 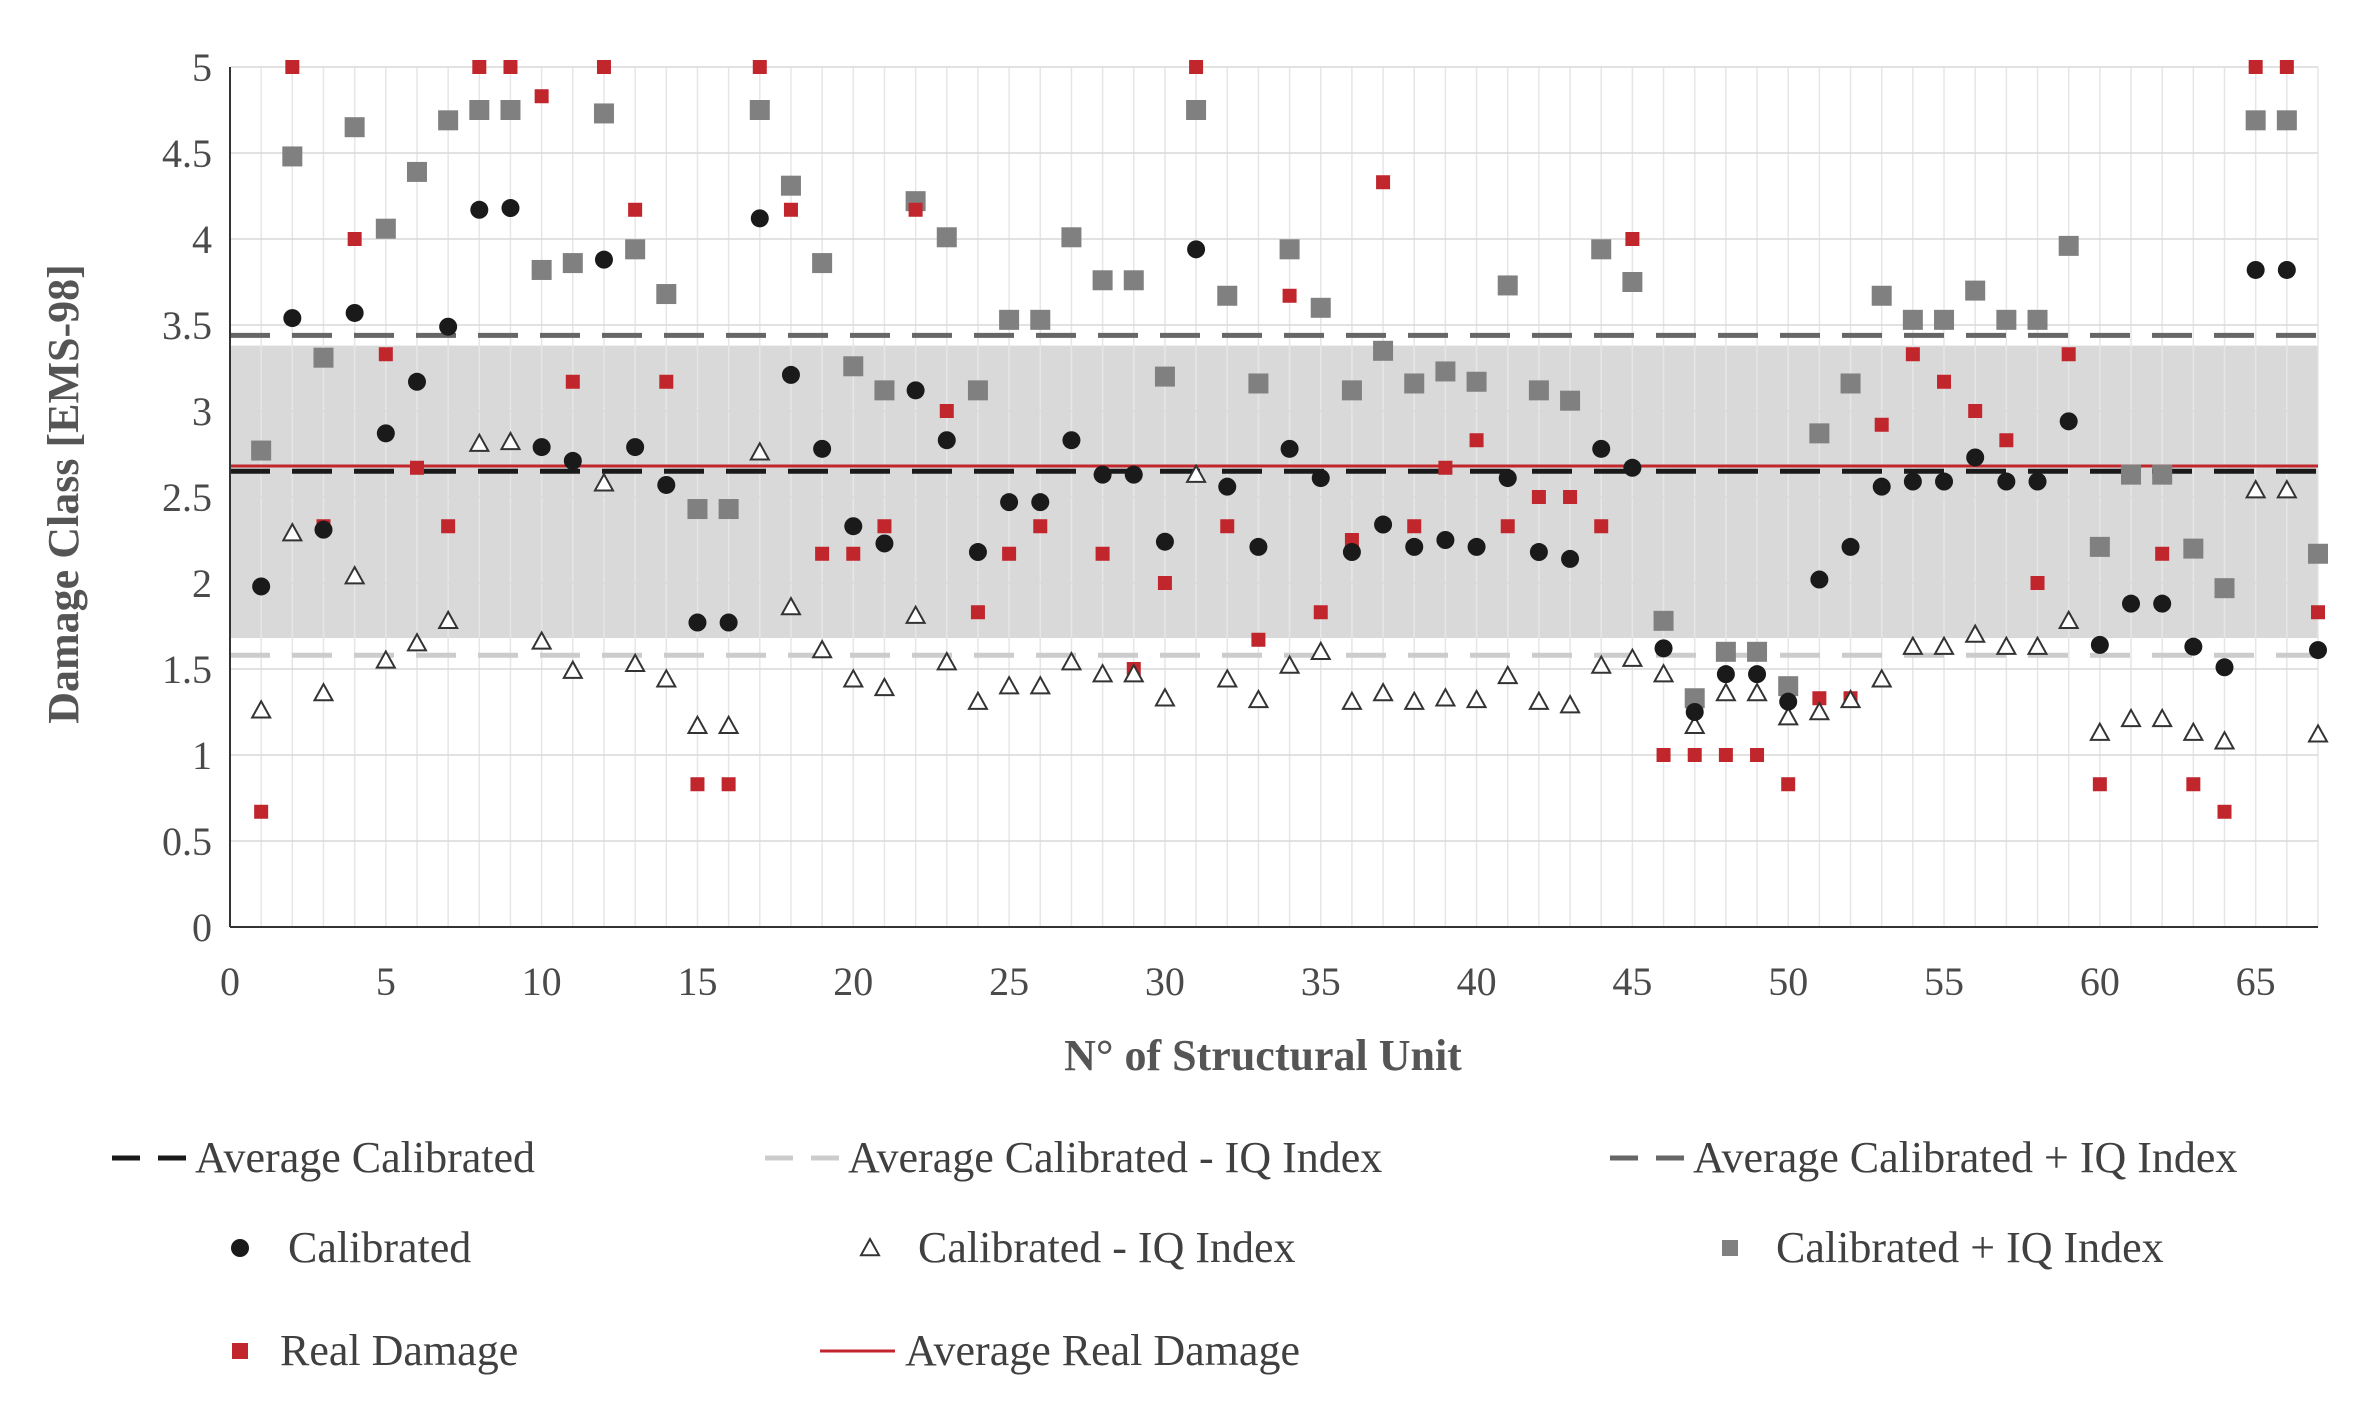 I want to click on y-tick-label: 1, so click(x=202, y=755).